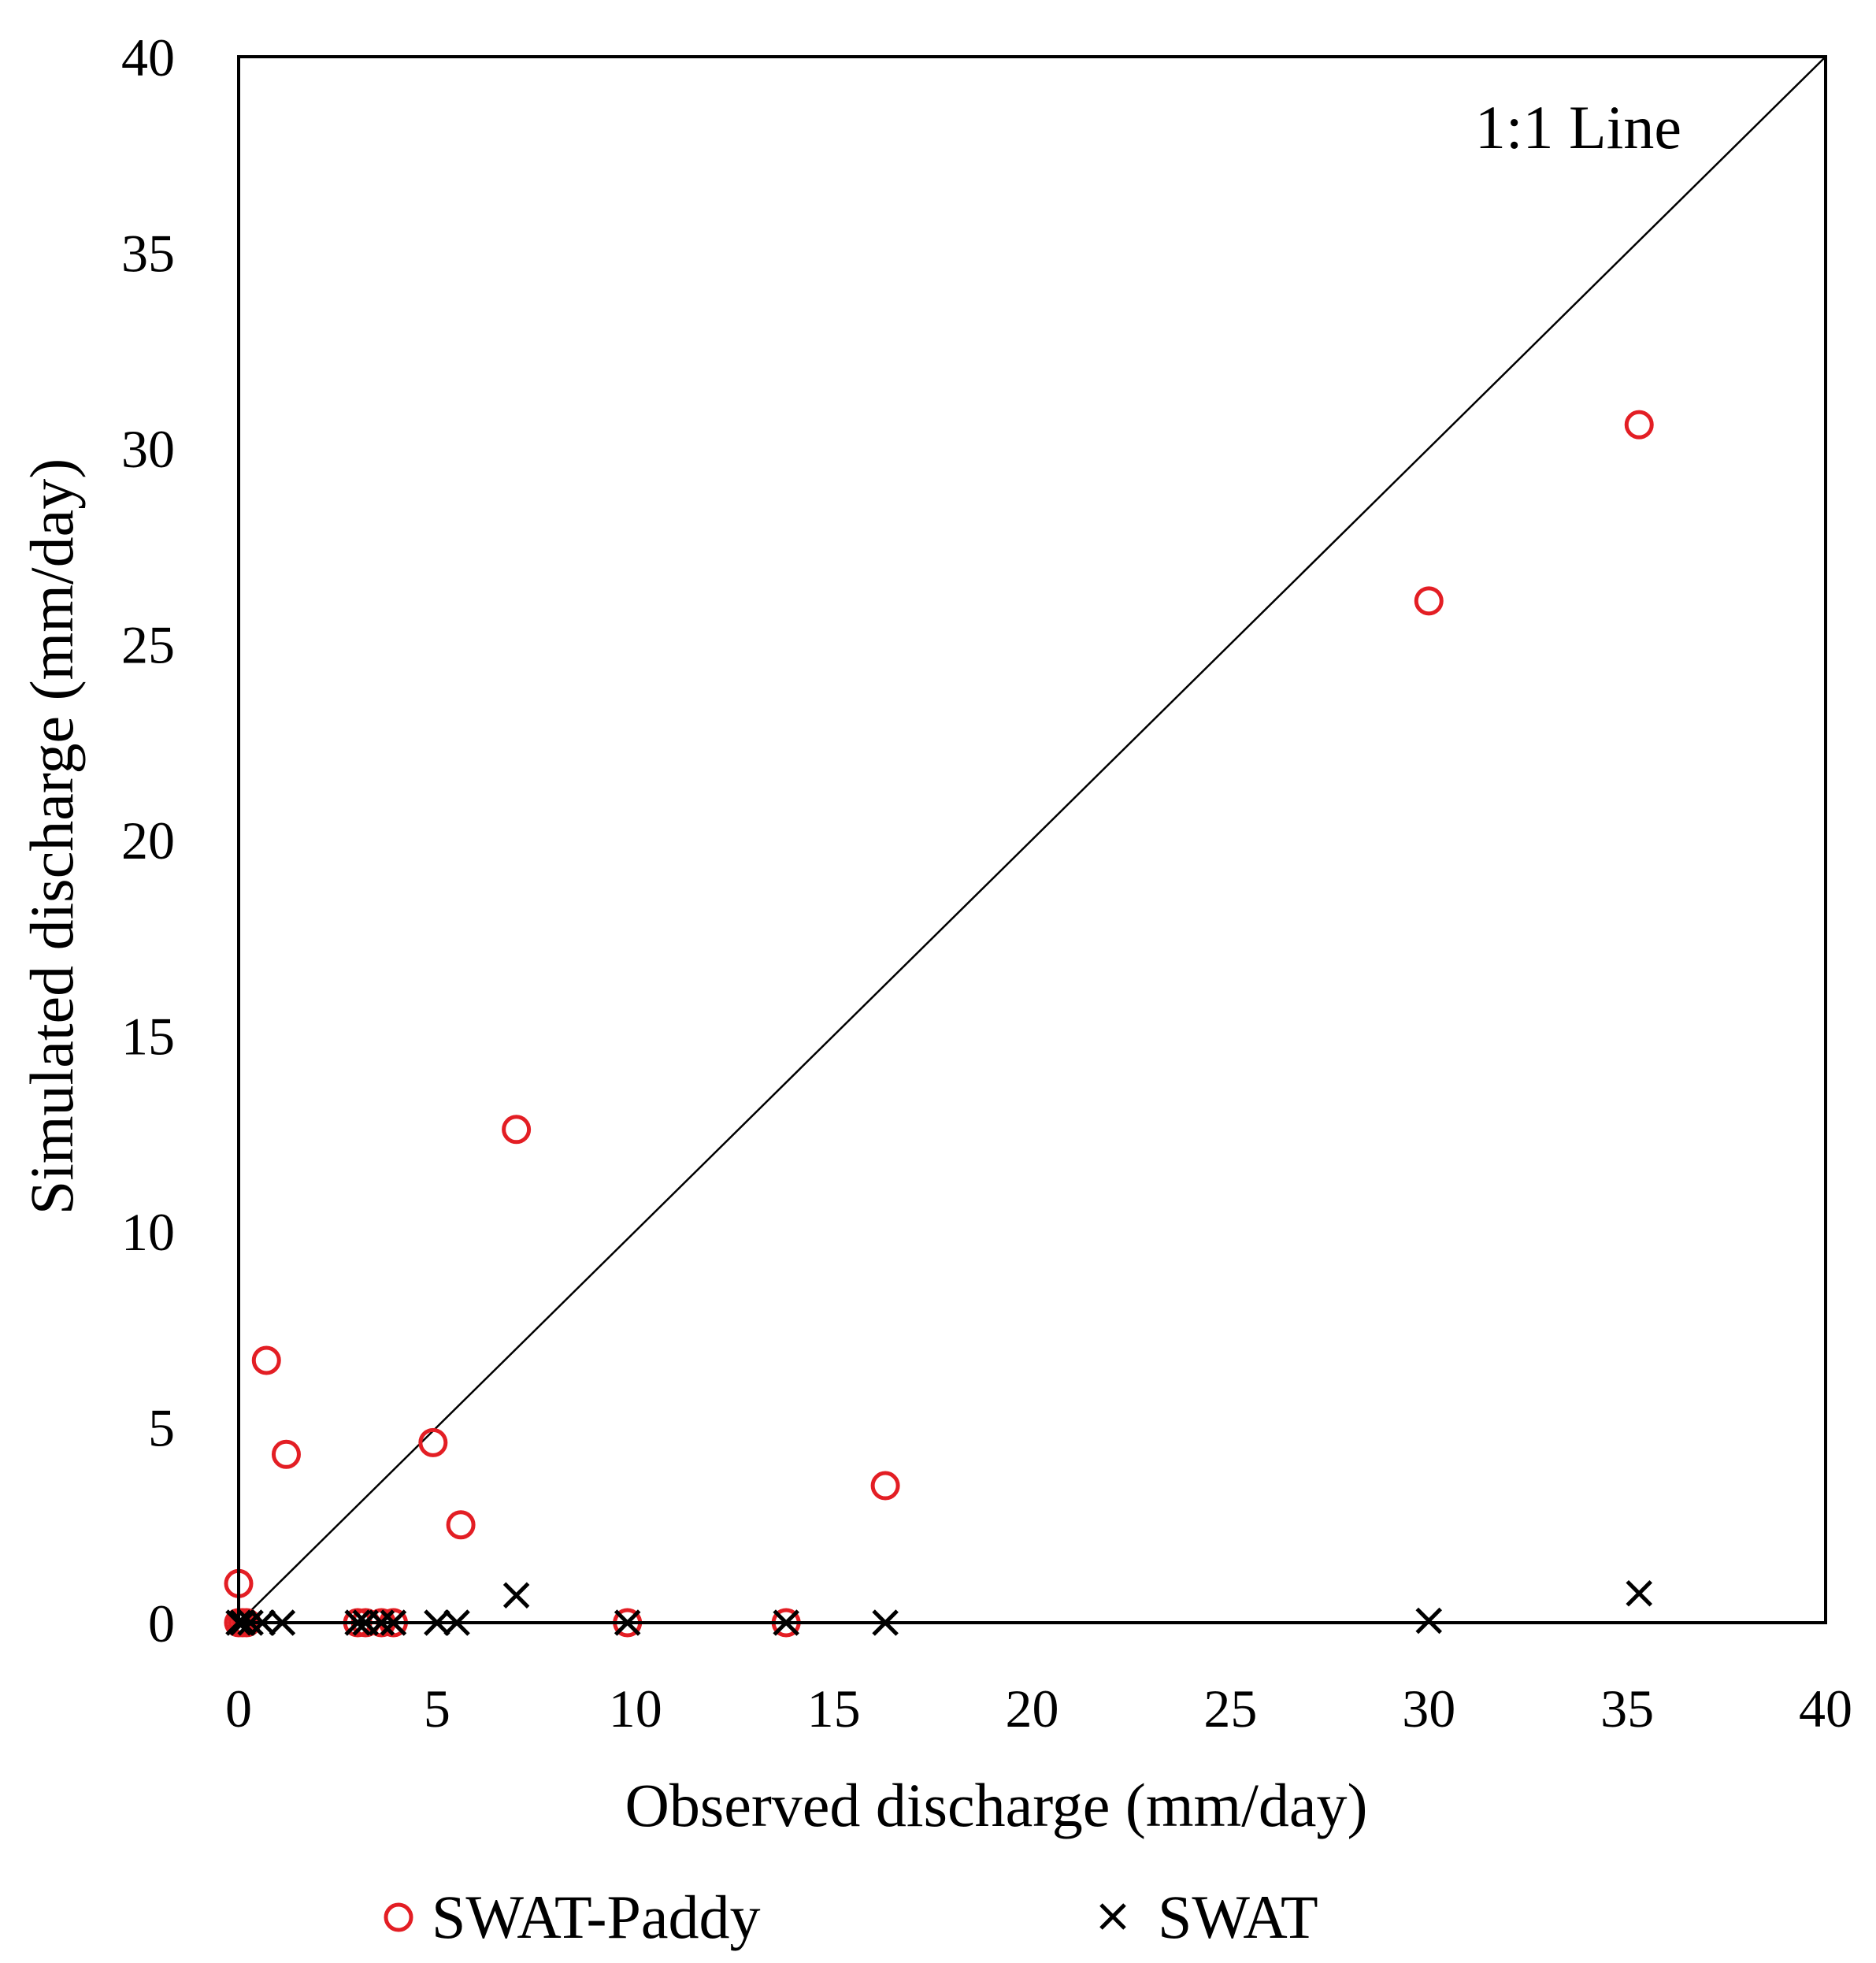 Image resolution: width=1876 pixels, height=1963 pixels. I want to click on x-tick-label: 15, so click(834, 1708).